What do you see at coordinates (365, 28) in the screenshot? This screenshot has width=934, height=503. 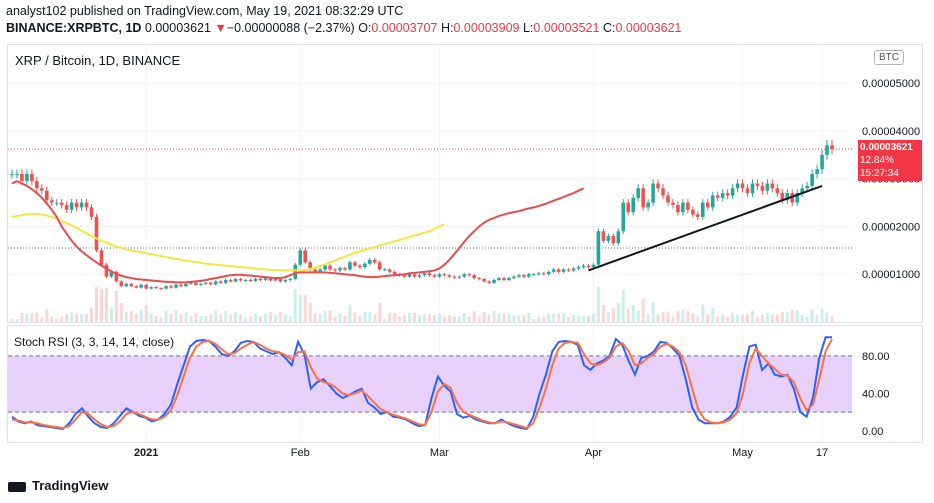 I see `open-label: O:` at bounding box center [365, 28].